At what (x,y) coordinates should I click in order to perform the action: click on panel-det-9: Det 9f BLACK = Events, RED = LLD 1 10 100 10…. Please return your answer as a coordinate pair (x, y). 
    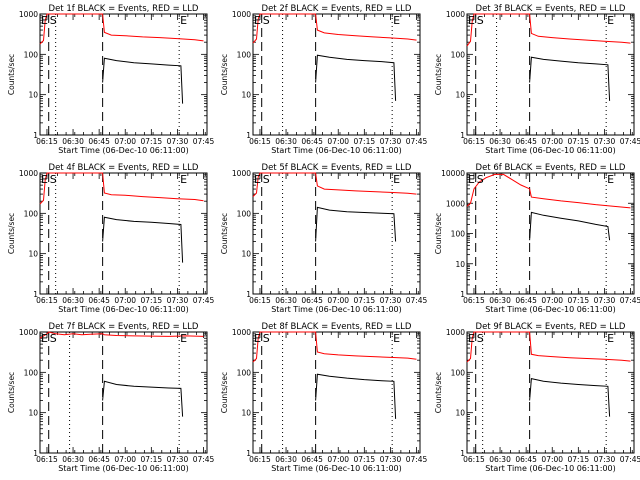
    Looking at the image, I should click on (537, 397).